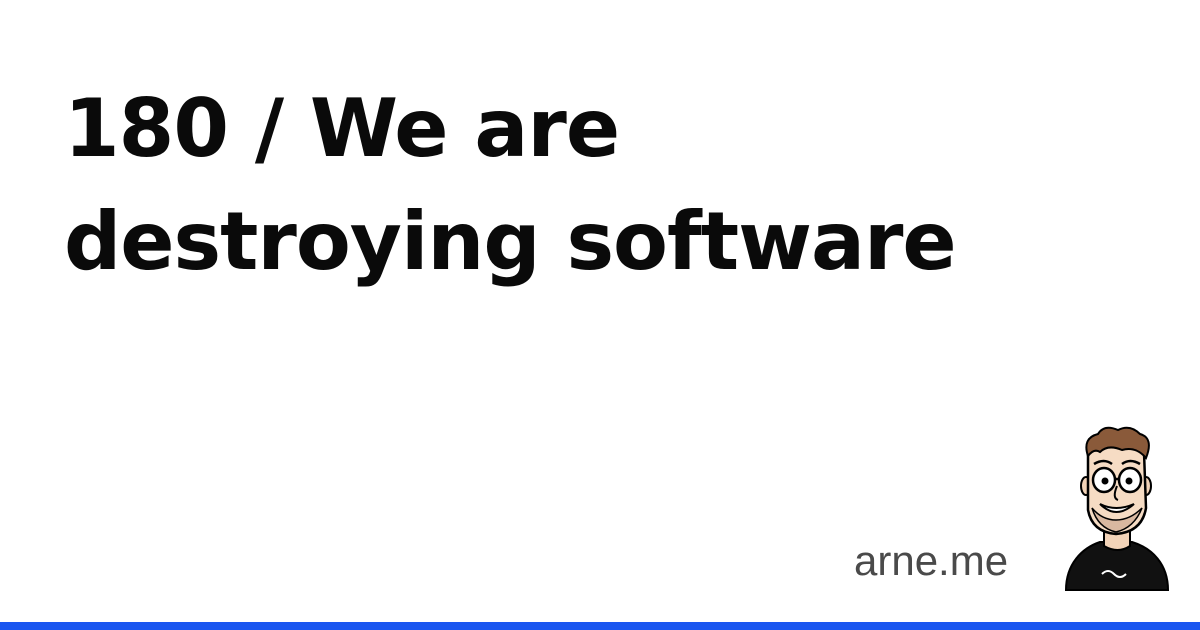  What do you see at coordinates (600, 626) in the screenshot?
I see `accent-bar` at bounding box center [600, 626].